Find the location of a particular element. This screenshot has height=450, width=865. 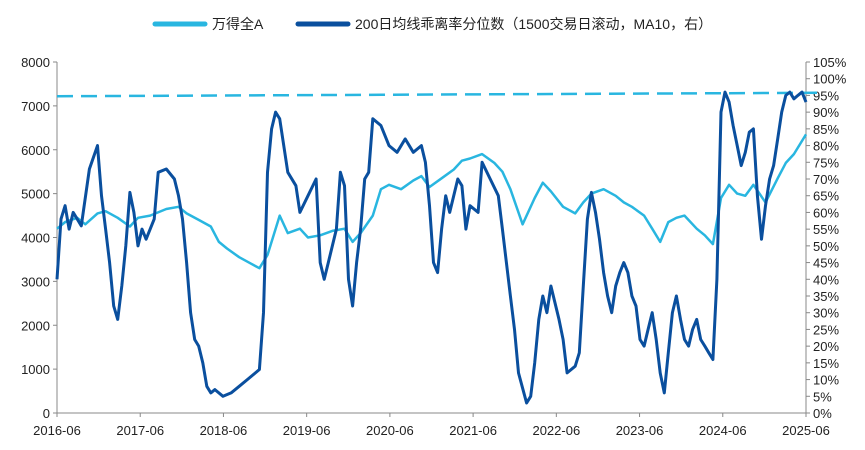

x-tick-label: 2022-06 is located at coordinates (556, 430).